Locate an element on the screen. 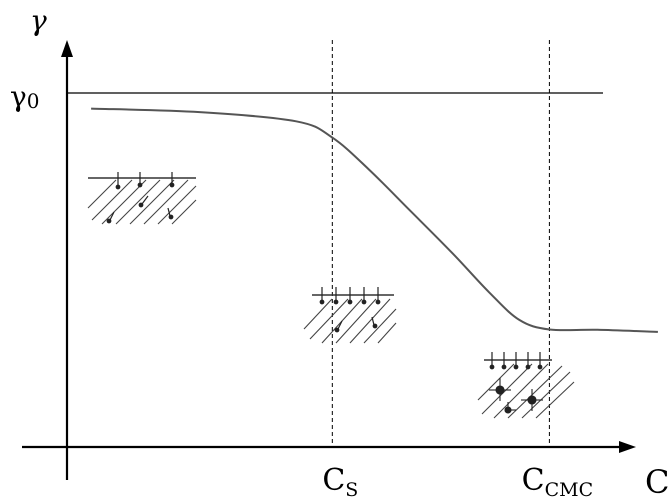 The width and height of the screenshot is (669, 502). y-axis-arrowhead is located at coordinates (67, 48).